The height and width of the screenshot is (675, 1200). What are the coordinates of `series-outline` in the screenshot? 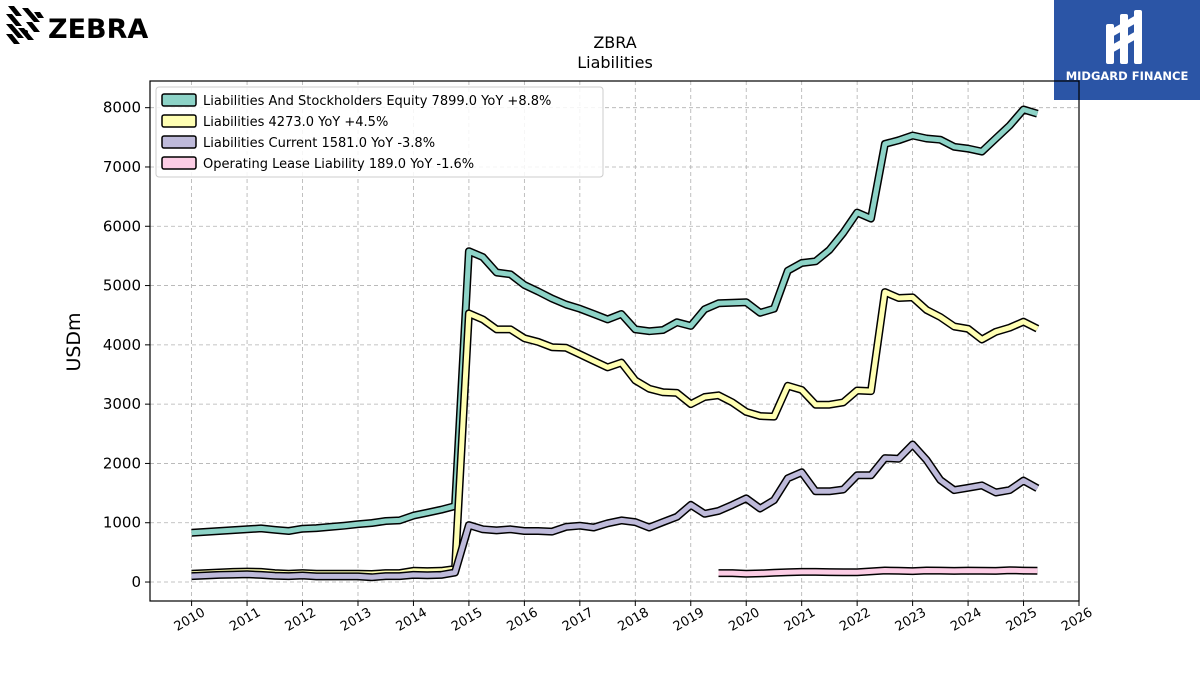 It's located at (615, 511).